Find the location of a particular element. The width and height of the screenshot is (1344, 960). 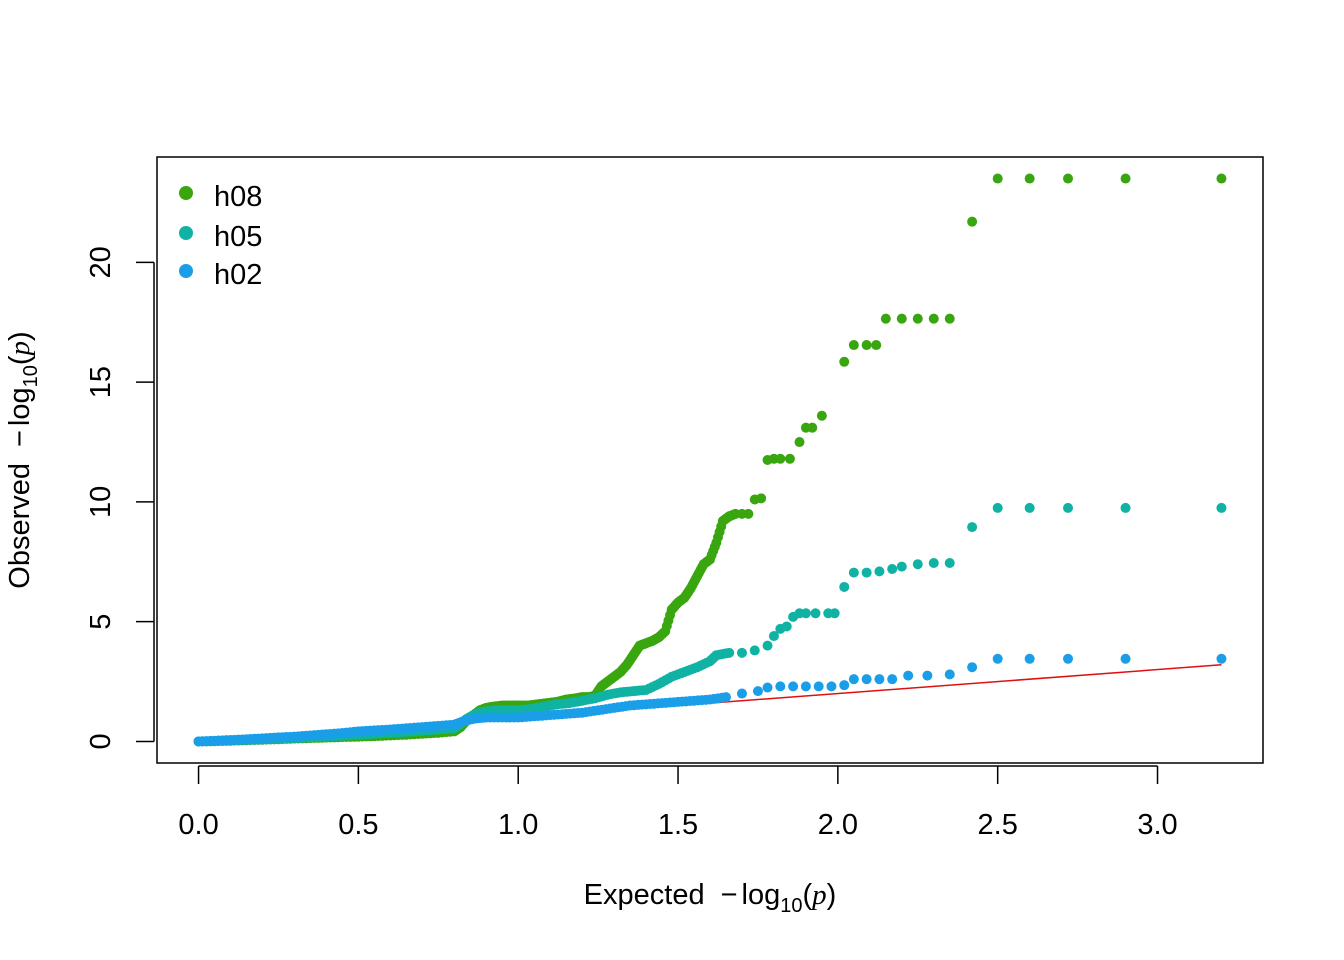

y-axis-label: Observed−log10(p) is located at coordinates (23, 459).